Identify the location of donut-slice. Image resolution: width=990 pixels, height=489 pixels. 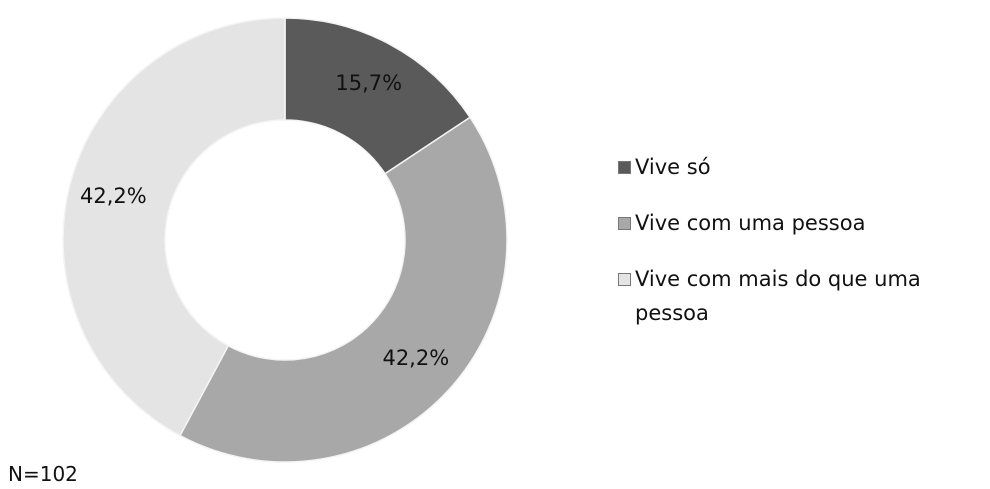
(378, 96).